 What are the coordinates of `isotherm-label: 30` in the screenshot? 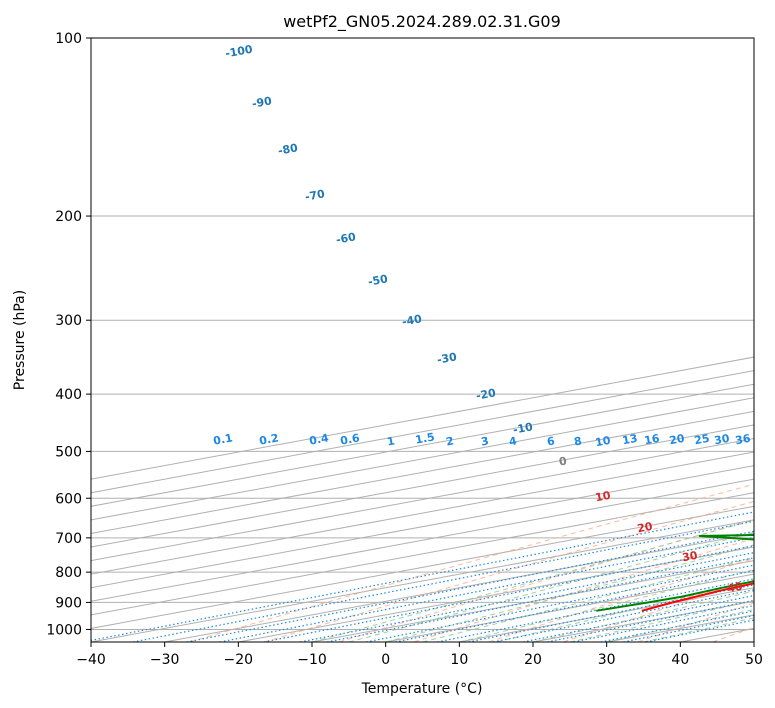 It's located at (690, 557).